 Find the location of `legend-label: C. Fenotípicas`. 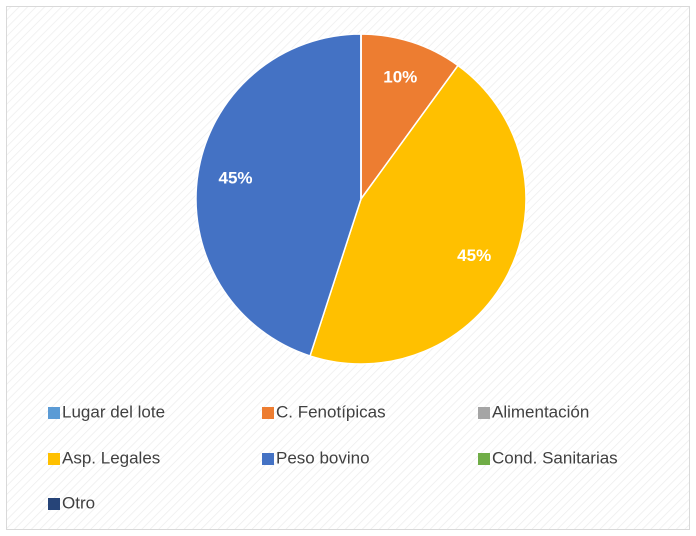

legend-label: C. Fenotípicas is located at coordinates (331, 411).